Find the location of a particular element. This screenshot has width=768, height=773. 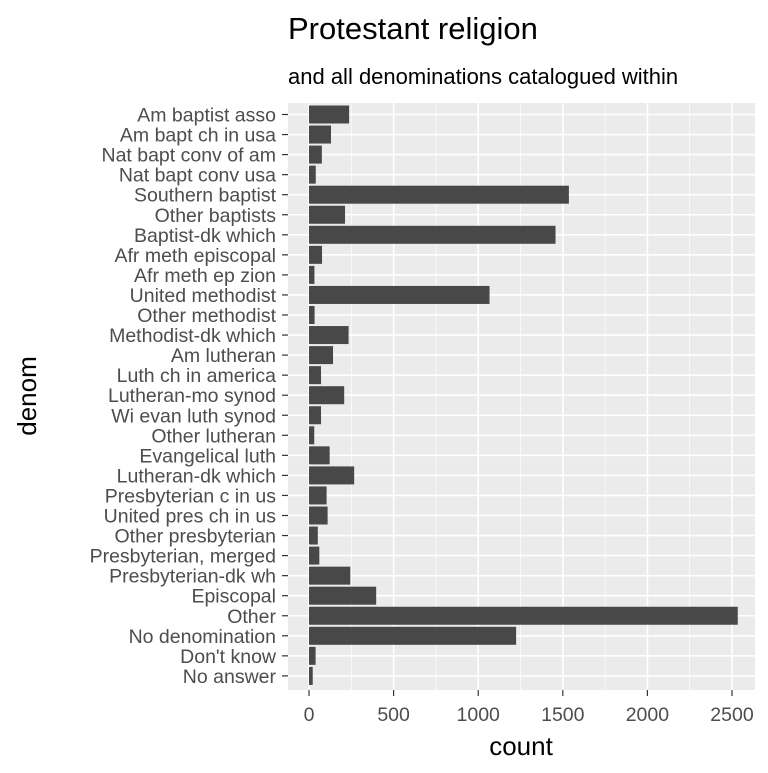

y-tick-label: Other lutheran is located at coordinates (213, 436).